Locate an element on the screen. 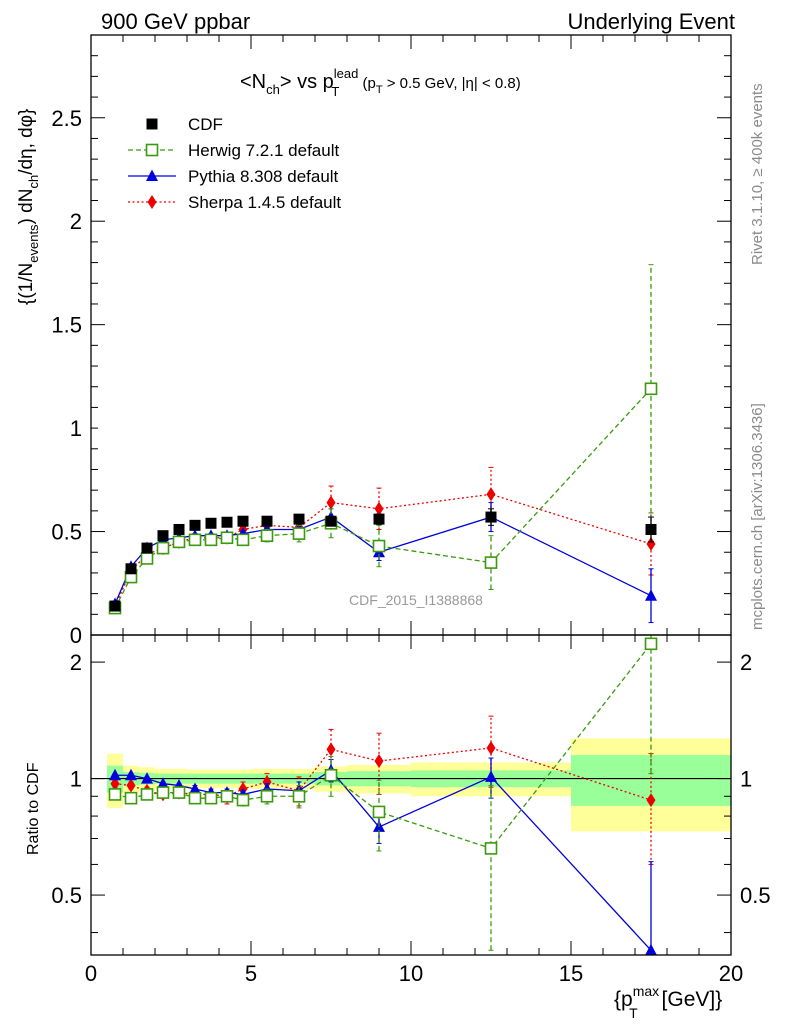 The height and width of the screenshot is (1024, 786). title-sub-ch: ch is located at coordinates (273, 89).